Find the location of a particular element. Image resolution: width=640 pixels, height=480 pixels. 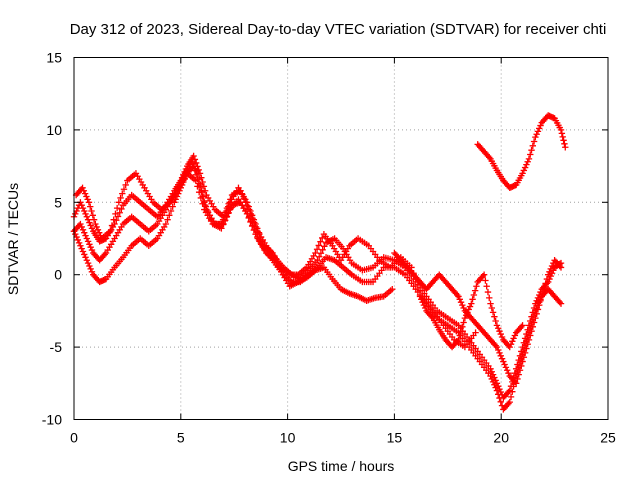

x-tick-label: 20 is located at coordinates (501, 438).